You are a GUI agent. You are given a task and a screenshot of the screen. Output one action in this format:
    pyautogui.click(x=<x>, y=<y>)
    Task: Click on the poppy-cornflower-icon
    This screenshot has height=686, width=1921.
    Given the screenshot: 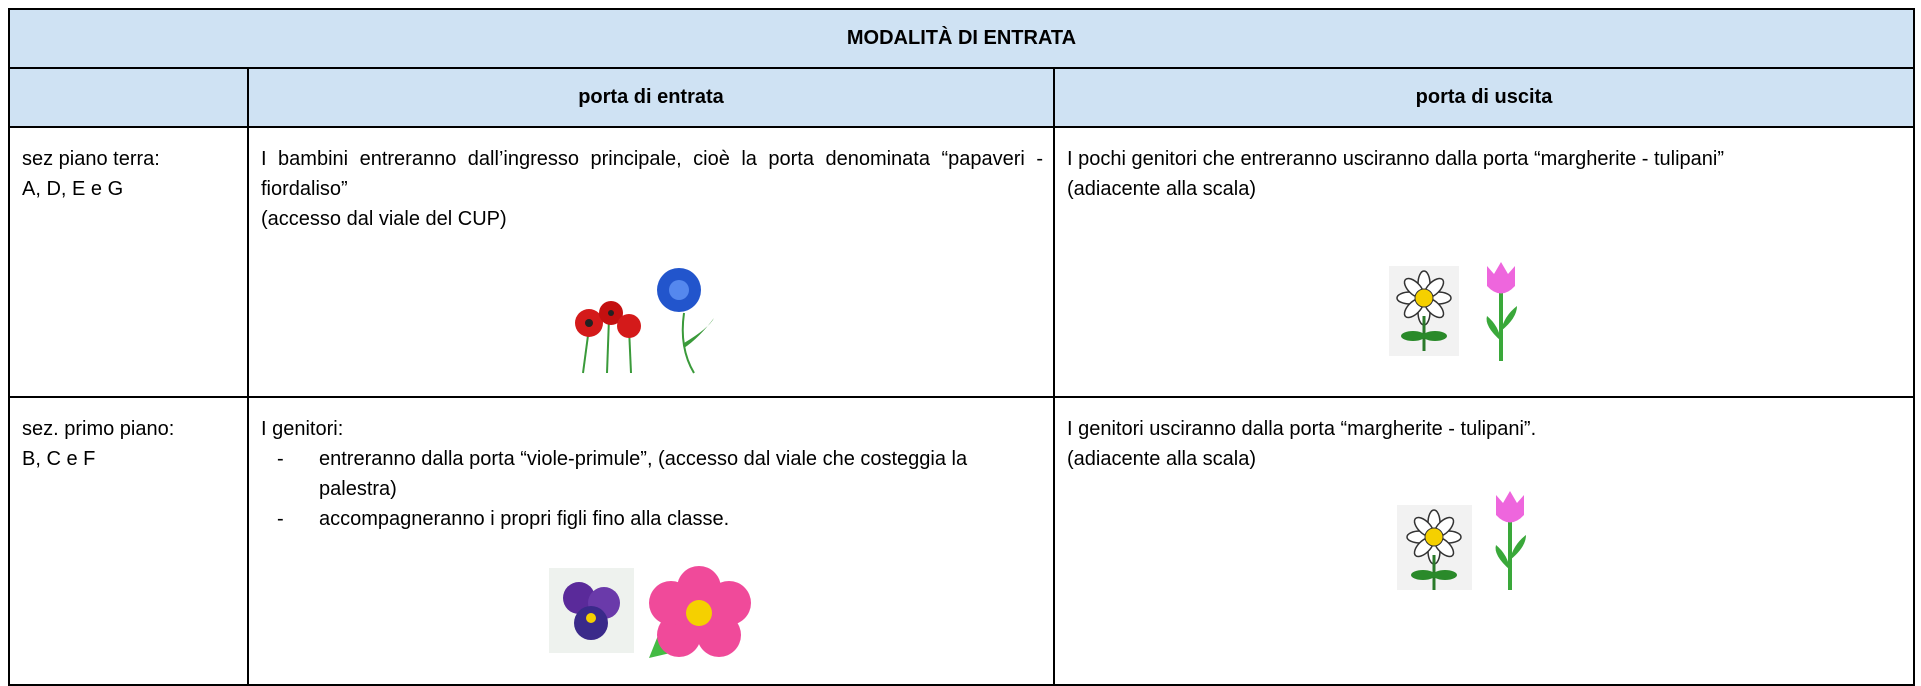 What is the action you would take?
    pyautogui.click(x=644, y=321)
    